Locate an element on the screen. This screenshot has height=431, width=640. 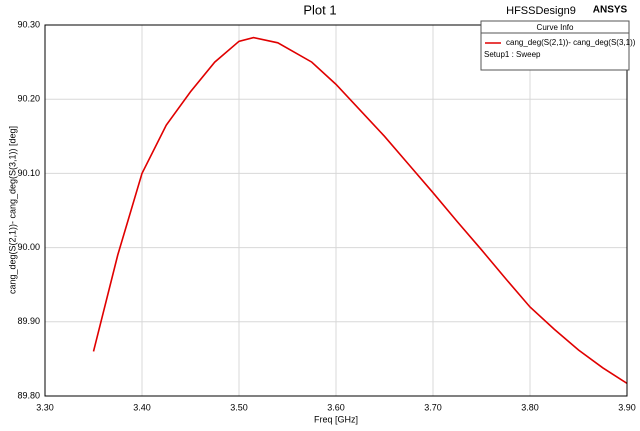
legend-note: Setup1 : Sweep is located at coordinates (512, 54).